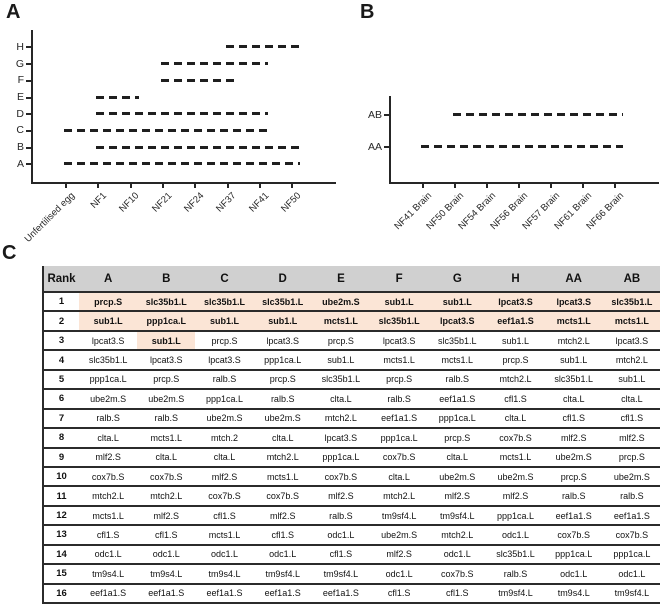  I want to click on table-header-cell: F, so click(399, 279).